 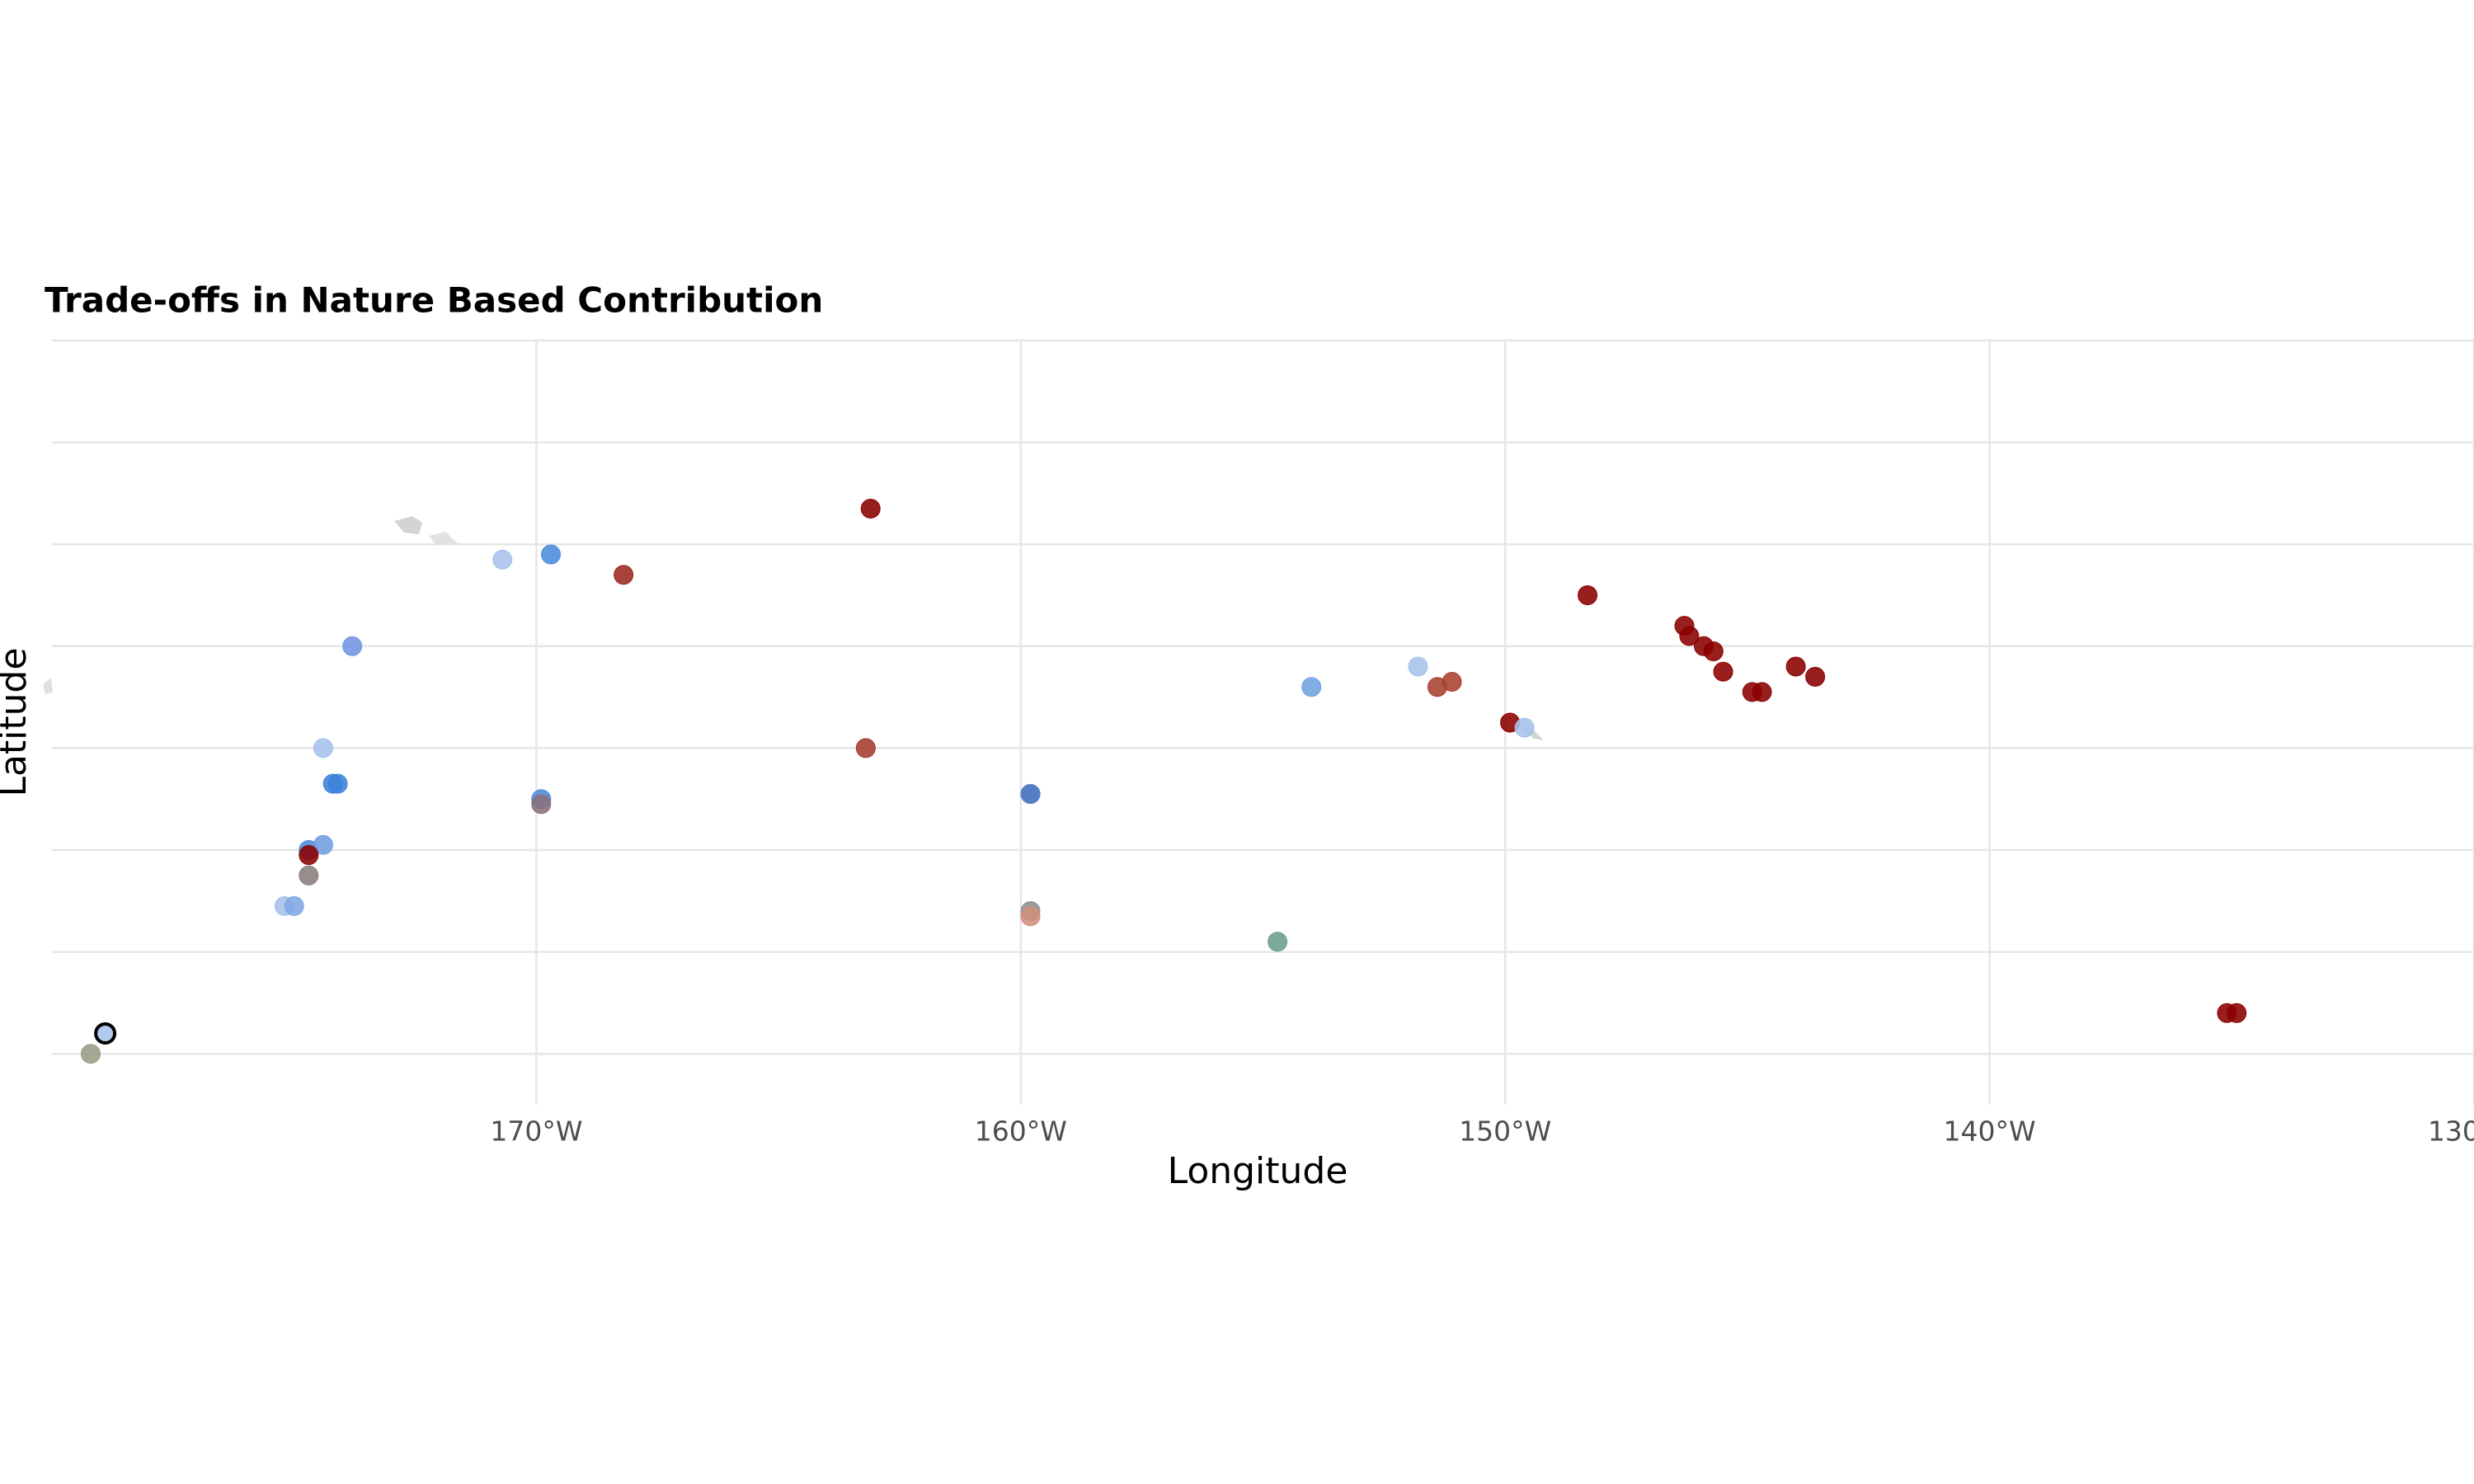 What do you see at coordinates (1021, 1131) in the screenshot?
I see `x-tick-label: 160°W` at bounding box center [1021, 1131].